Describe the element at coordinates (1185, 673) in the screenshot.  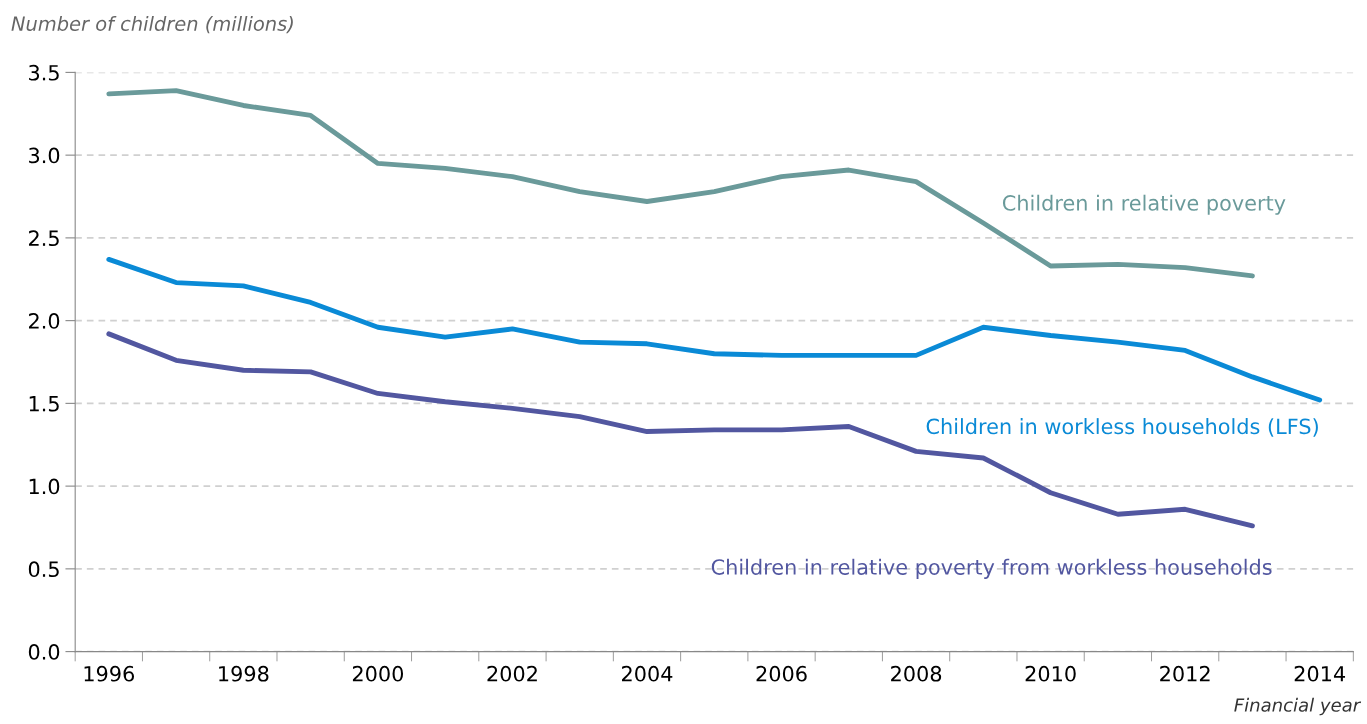
I see `x-tick-label: 2012` at that location.